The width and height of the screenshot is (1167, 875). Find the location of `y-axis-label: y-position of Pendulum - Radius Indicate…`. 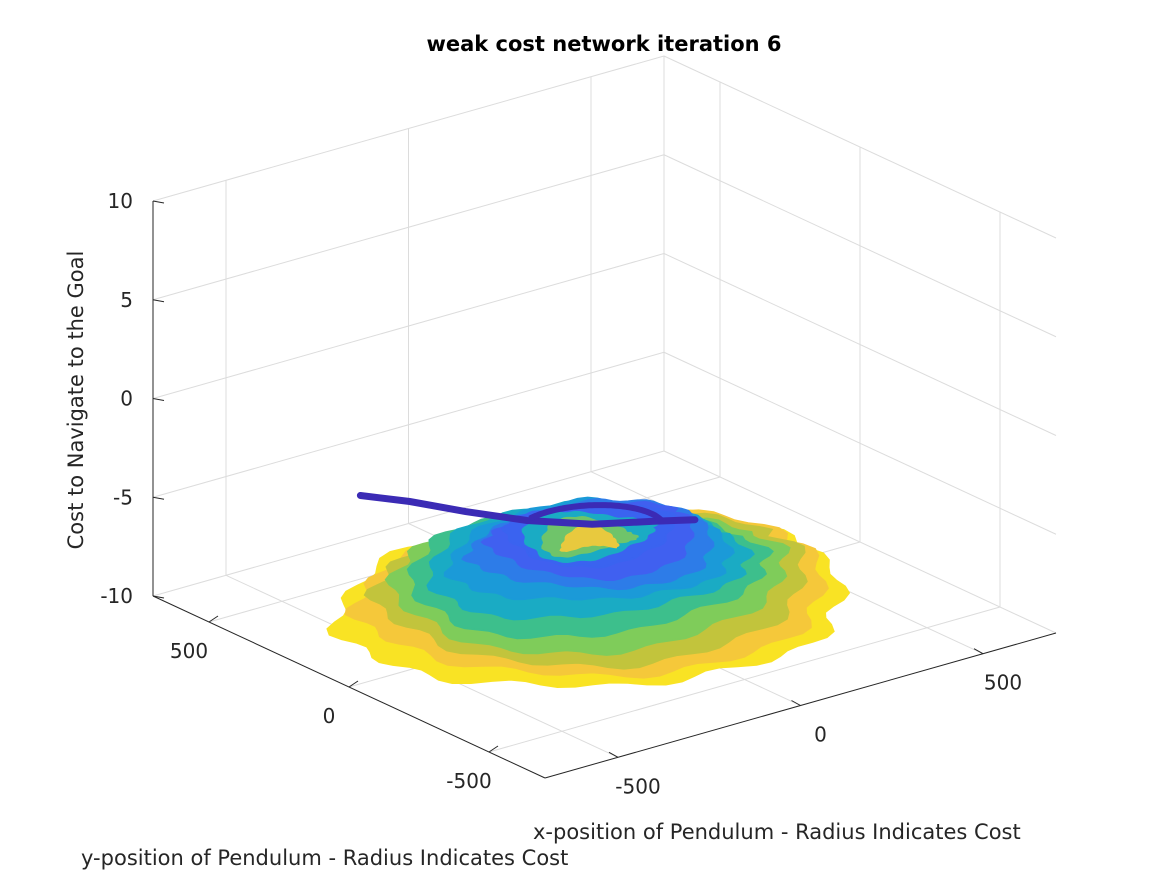

y-axis-label: y-position of Pendulum - Radius Indicate… is located at coordinates (324, 858).